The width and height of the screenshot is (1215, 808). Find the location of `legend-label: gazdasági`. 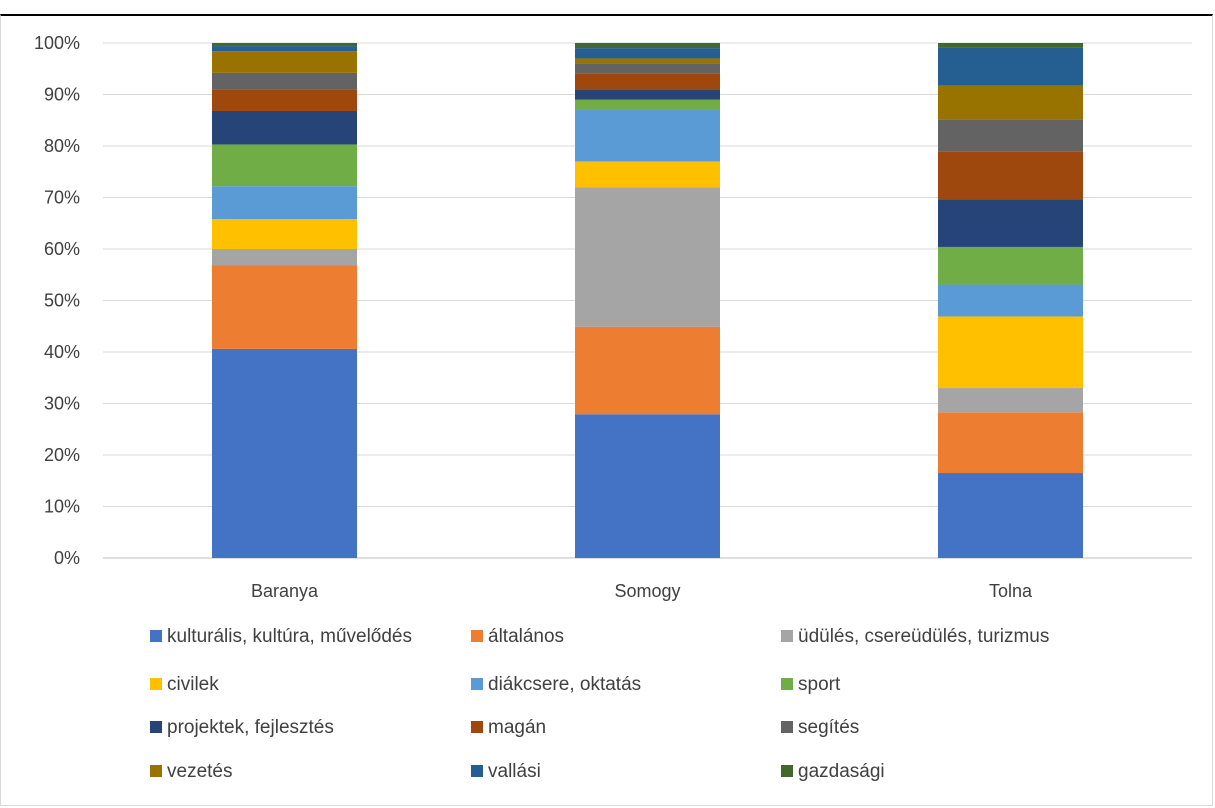

legend-label: gazdasági is located at coordinates (841, 771).